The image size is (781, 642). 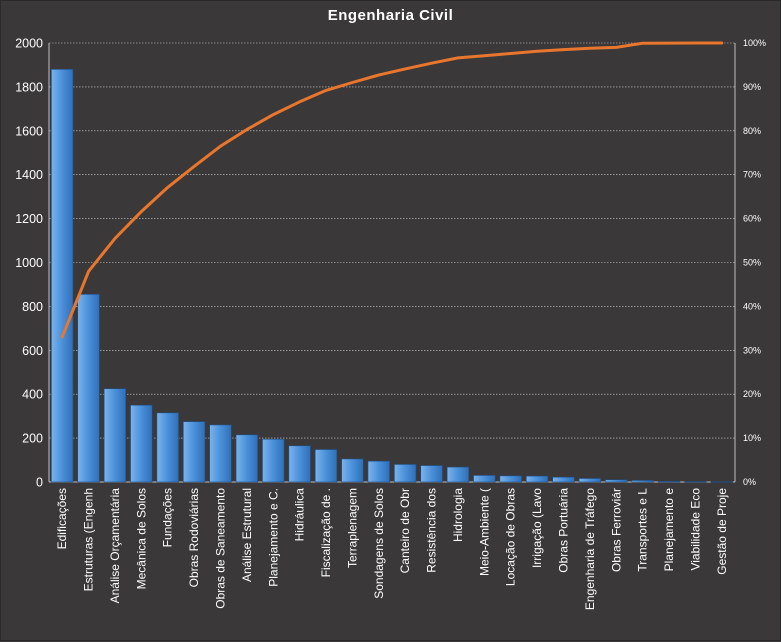 What do you see at coordinates (247, 535) in the screenshot?
I see `x-tick-label: Análise Estrutural` at bounding box center [247, 535].